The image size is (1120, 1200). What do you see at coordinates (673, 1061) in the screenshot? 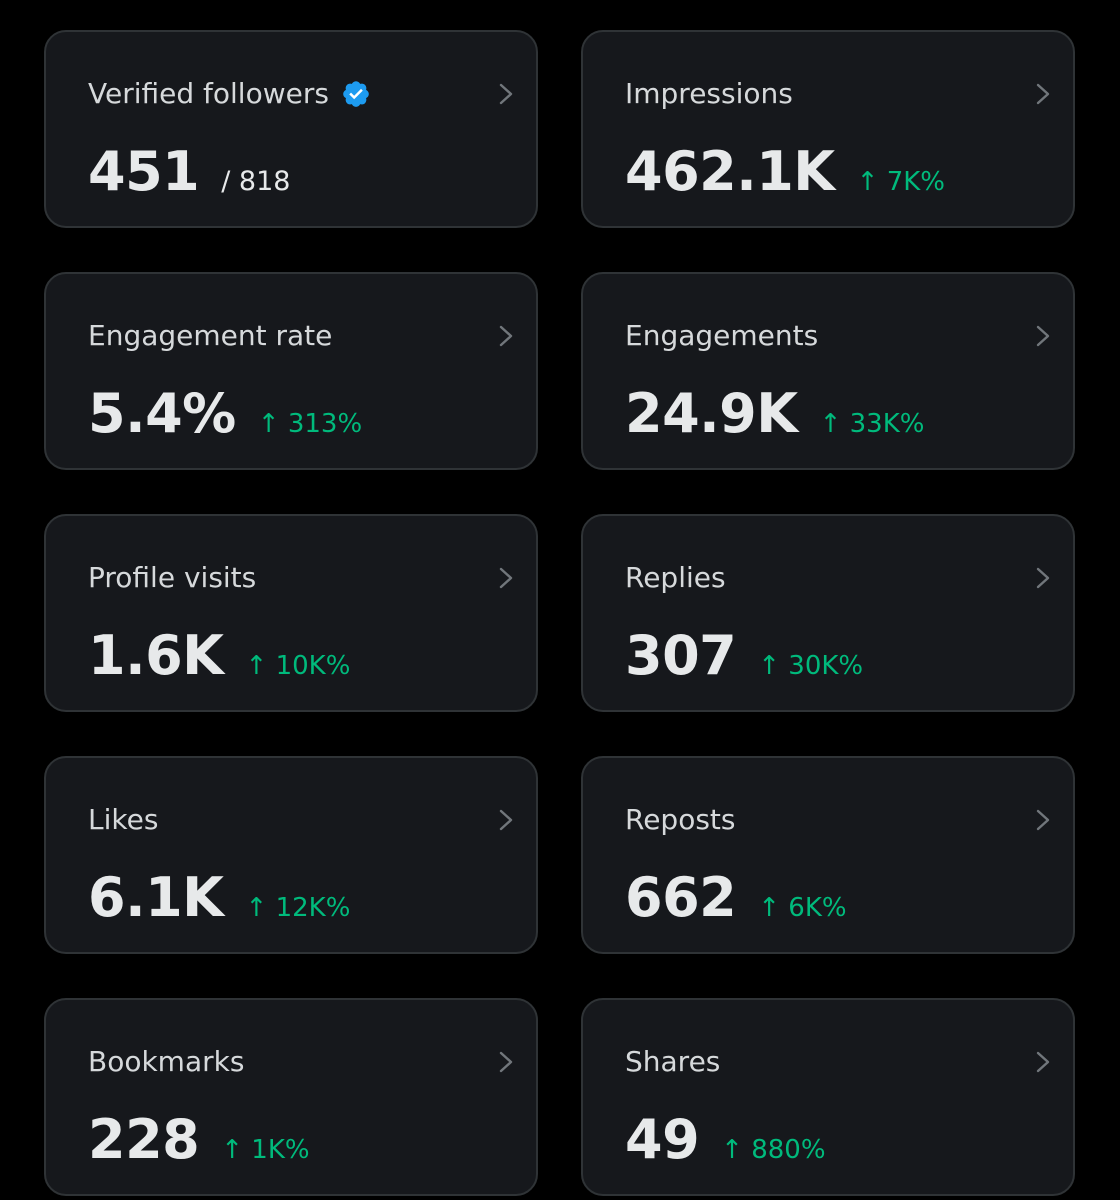
I see `metric-label: Shares` at bounding box center [673, 1061].